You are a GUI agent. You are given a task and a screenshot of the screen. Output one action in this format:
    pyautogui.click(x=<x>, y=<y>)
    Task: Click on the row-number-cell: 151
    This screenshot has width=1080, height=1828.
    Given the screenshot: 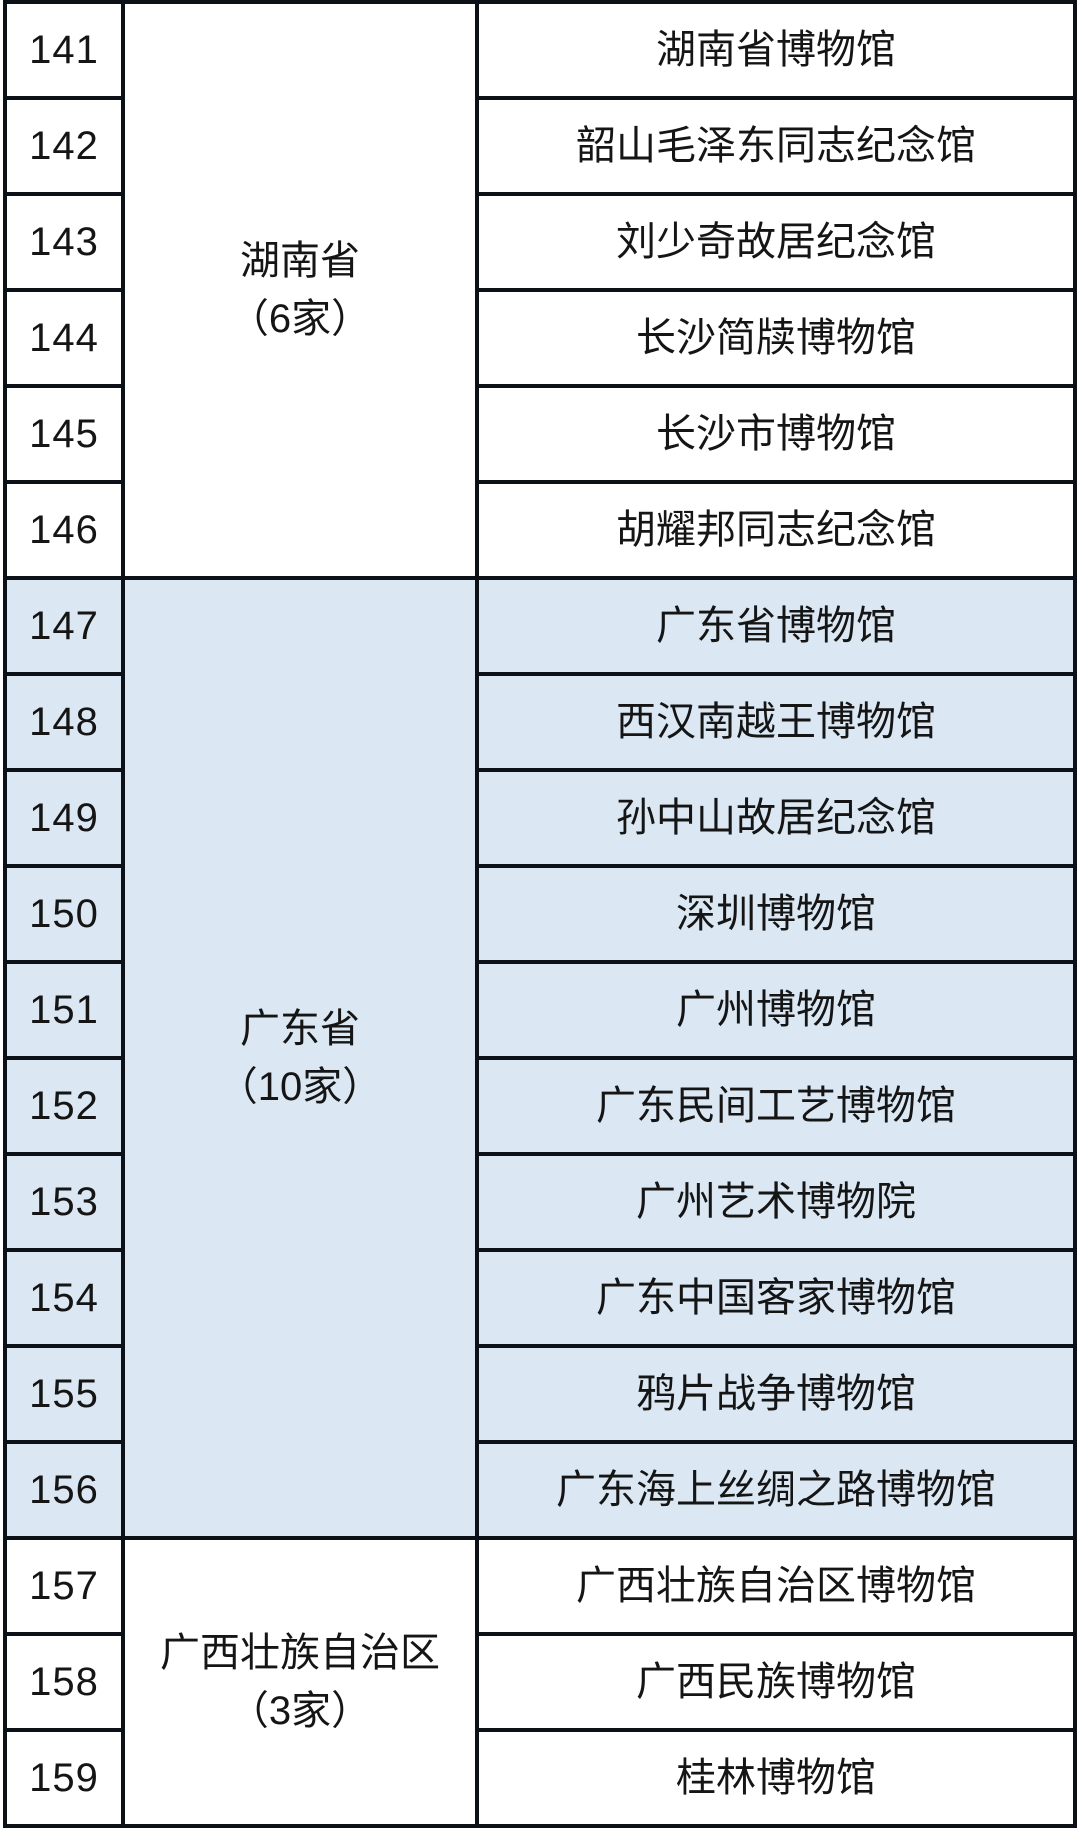 What is the action you would take?
    pyautogui.click(x=64, y=1010)
    